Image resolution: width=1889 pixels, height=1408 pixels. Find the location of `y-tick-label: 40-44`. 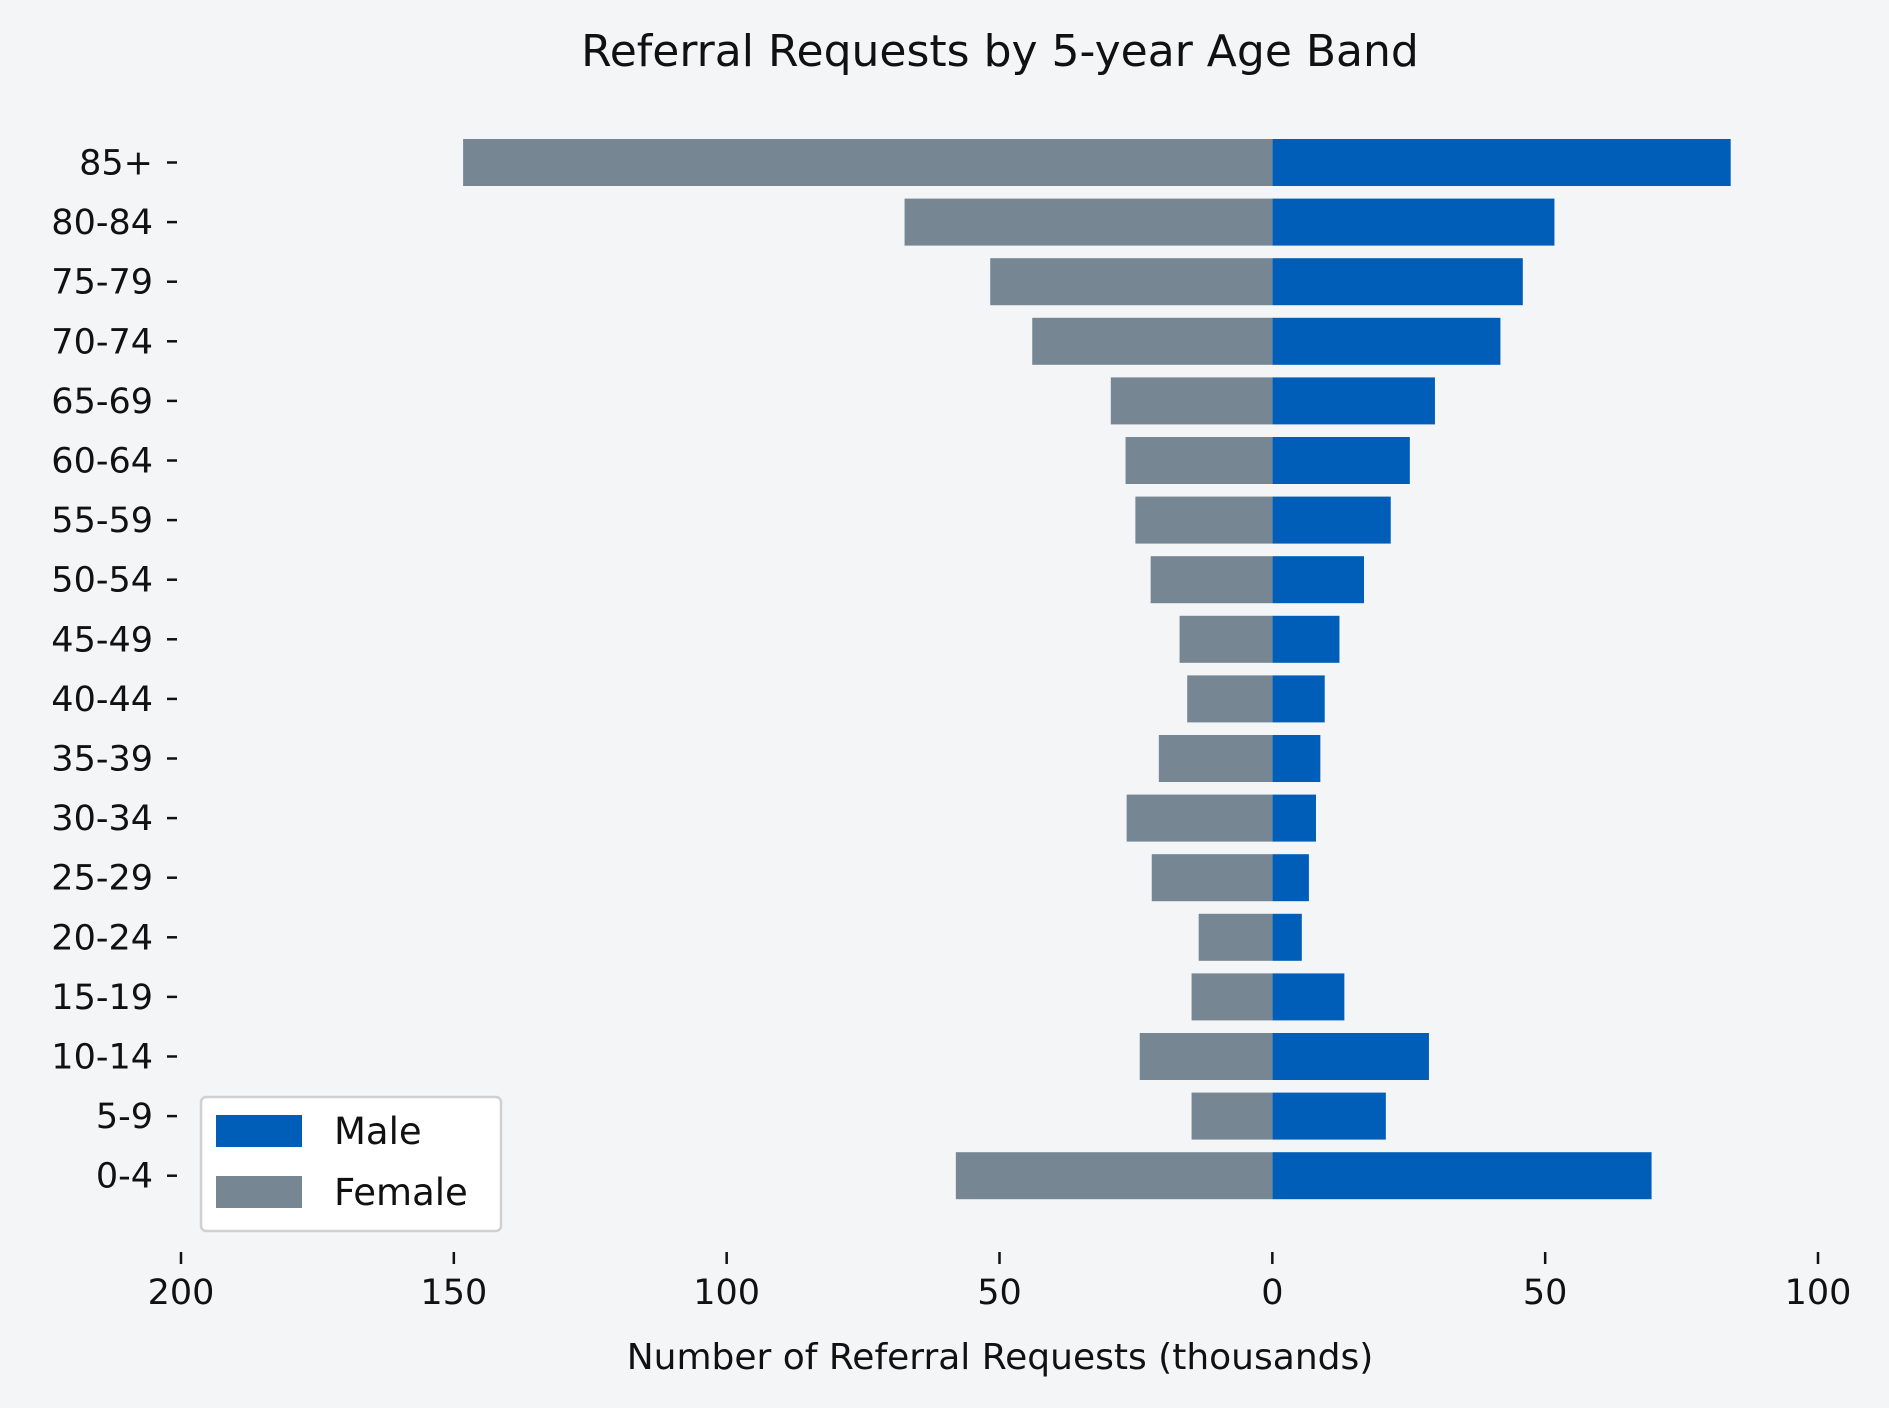

y-tick-label: 40-44 is located at coordinates (102, 700).